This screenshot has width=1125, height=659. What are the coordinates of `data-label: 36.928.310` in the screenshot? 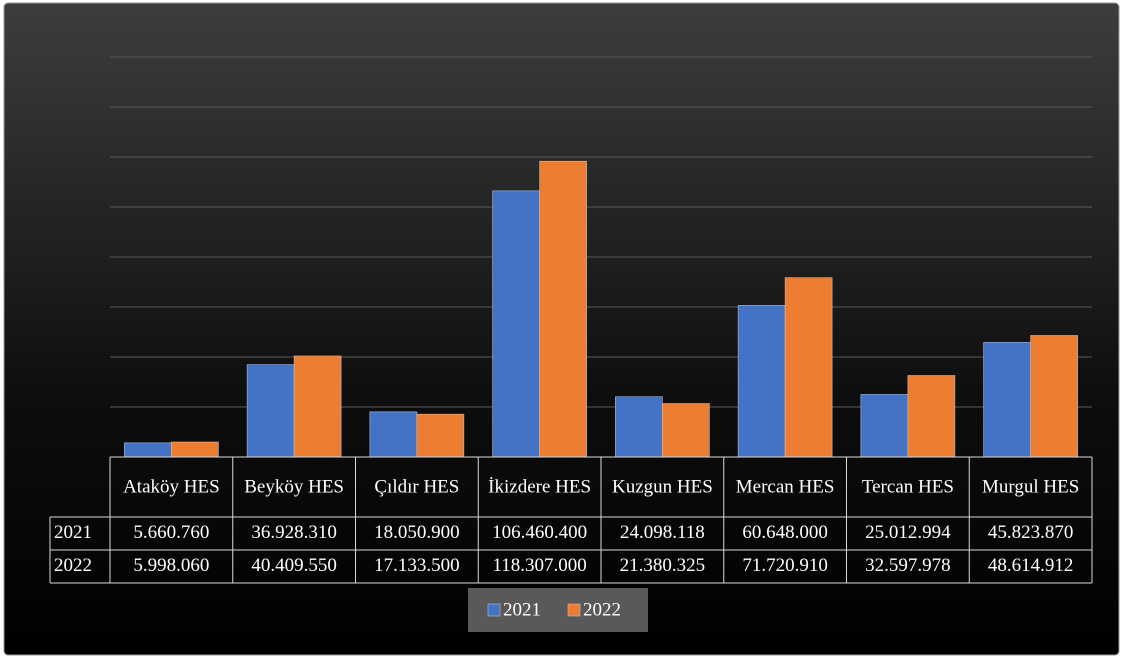 It's located at (294, 532).